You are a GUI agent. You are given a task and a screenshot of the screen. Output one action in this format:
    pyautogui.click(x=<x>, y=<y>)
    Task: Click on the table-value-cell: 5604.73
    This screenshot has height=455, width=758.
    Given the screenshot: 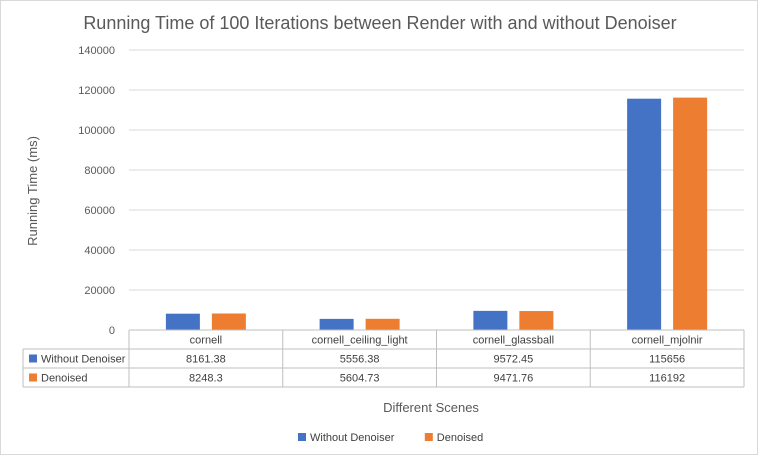 What is the action you would take?
    pyautogui.click(x=360, y=379)
    